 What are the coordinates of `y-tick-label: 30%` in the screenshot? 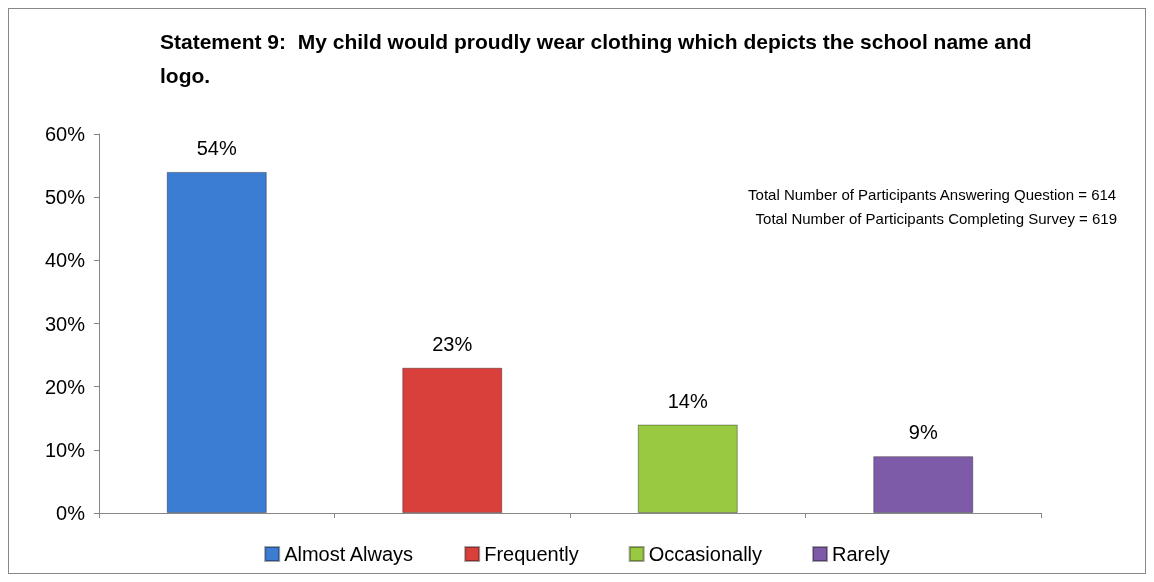 It's located at (65, 323).